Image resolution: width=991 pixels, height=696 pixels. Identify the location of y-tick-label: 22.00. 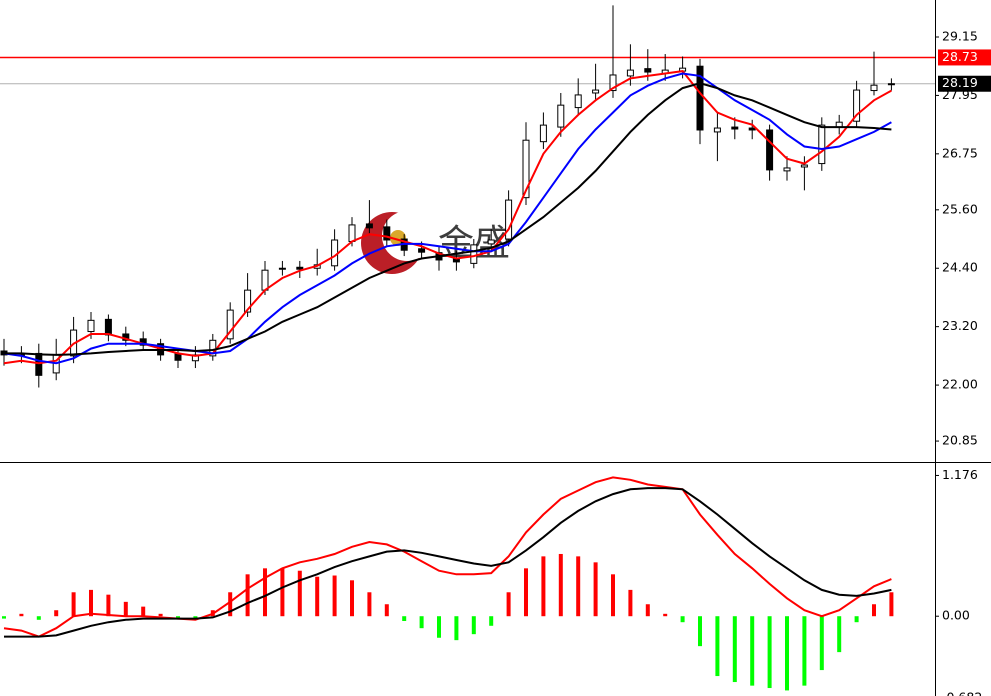
(960, 384).